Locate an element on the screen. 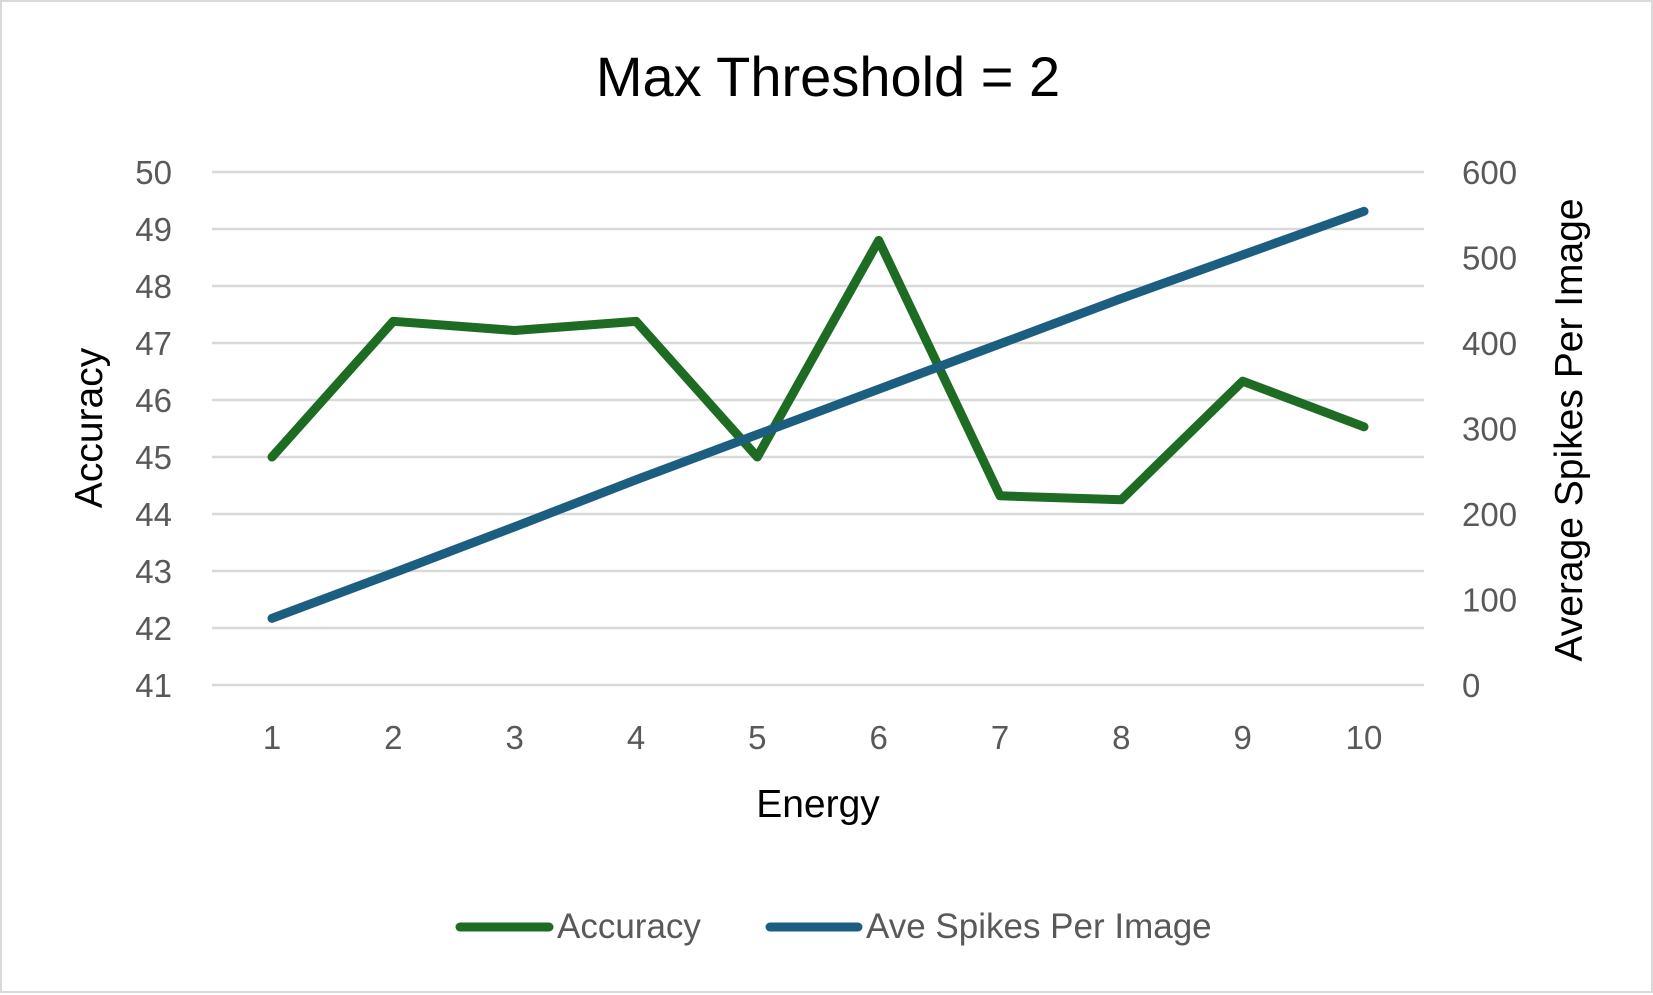 This screenshot has height=995, width=1653. y-tick-label: 43 is located at coordinates (153, 571).